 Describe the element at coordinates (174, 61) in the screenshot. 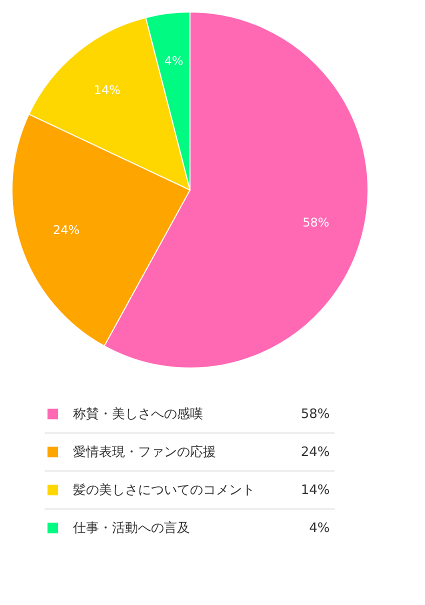

I see `data-label: 4%` at that location.